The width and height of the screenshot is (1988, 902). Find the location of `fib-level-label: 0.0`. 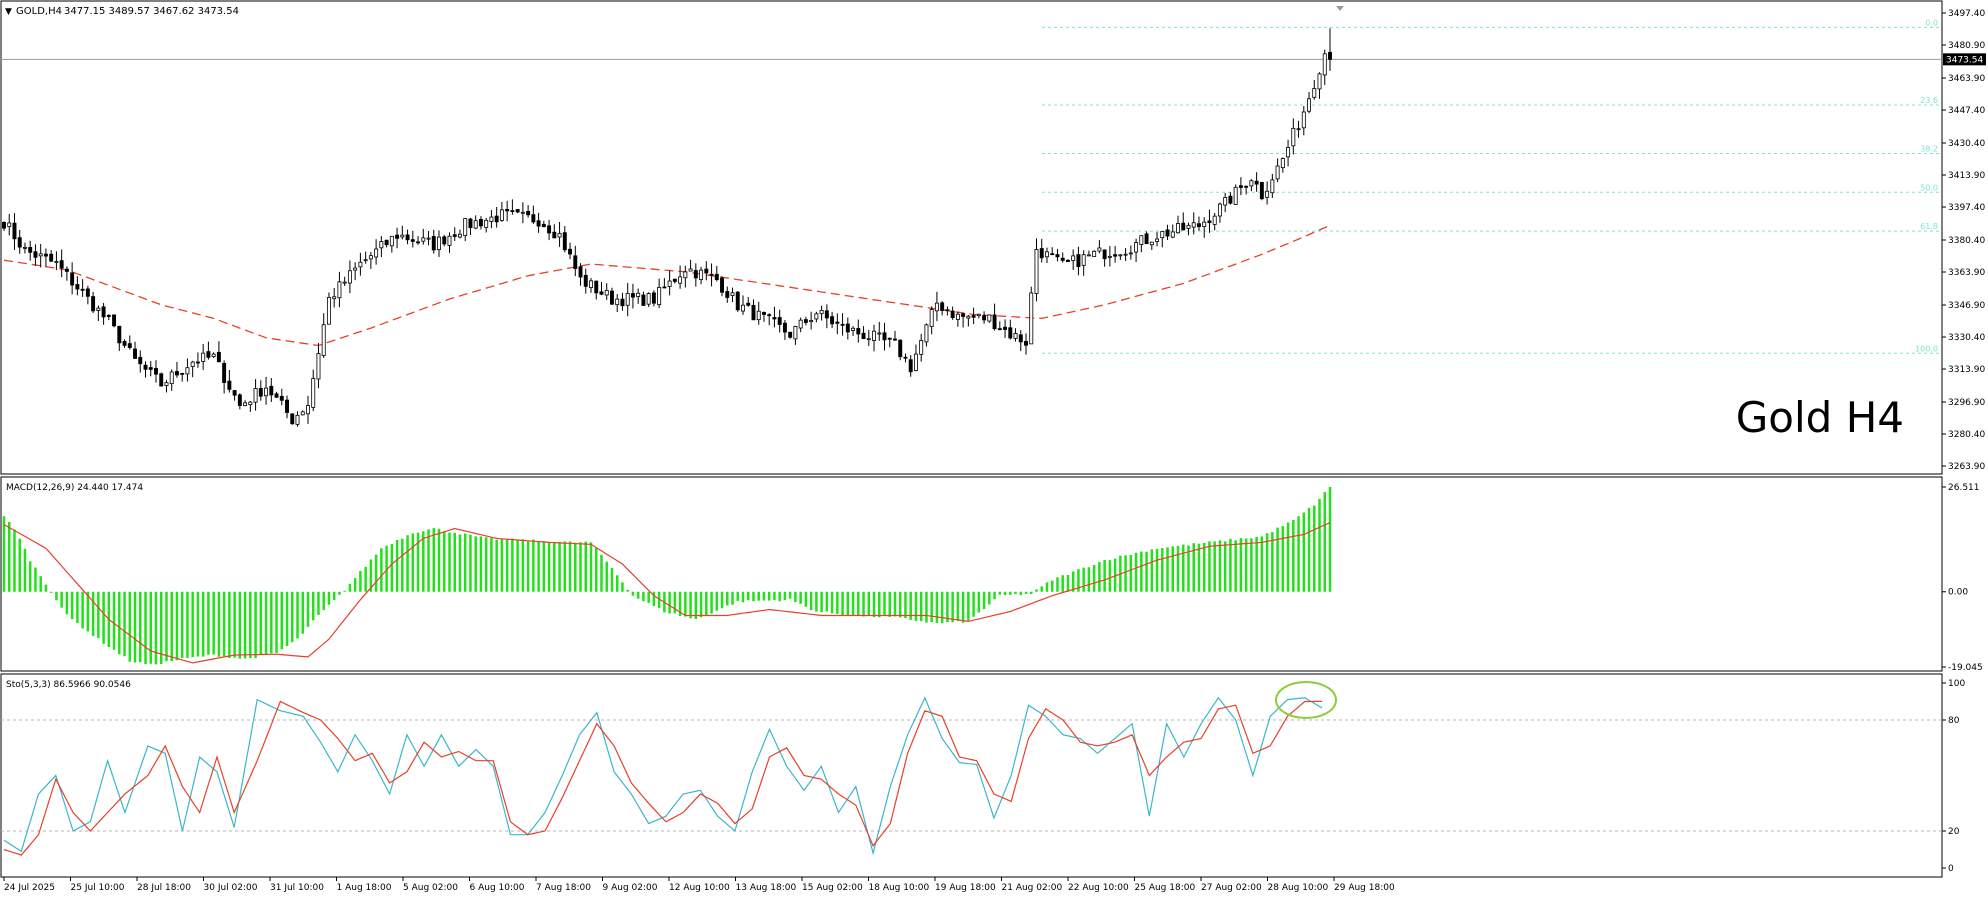

fib-level-label: 0.0 is located at coordinates (1931, 22).